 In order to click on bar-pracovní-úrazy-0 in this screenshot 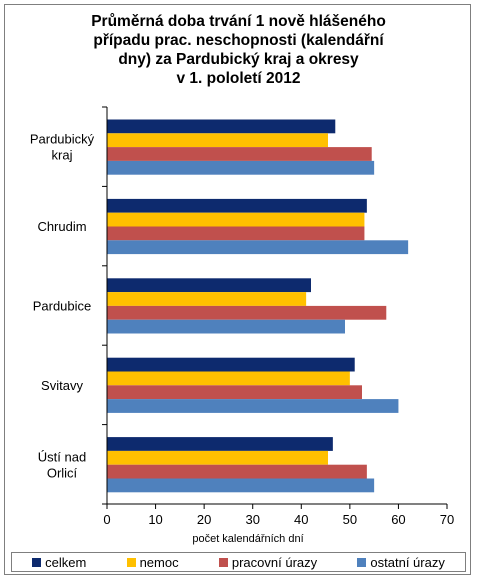, I will do `click(239, 154)`.